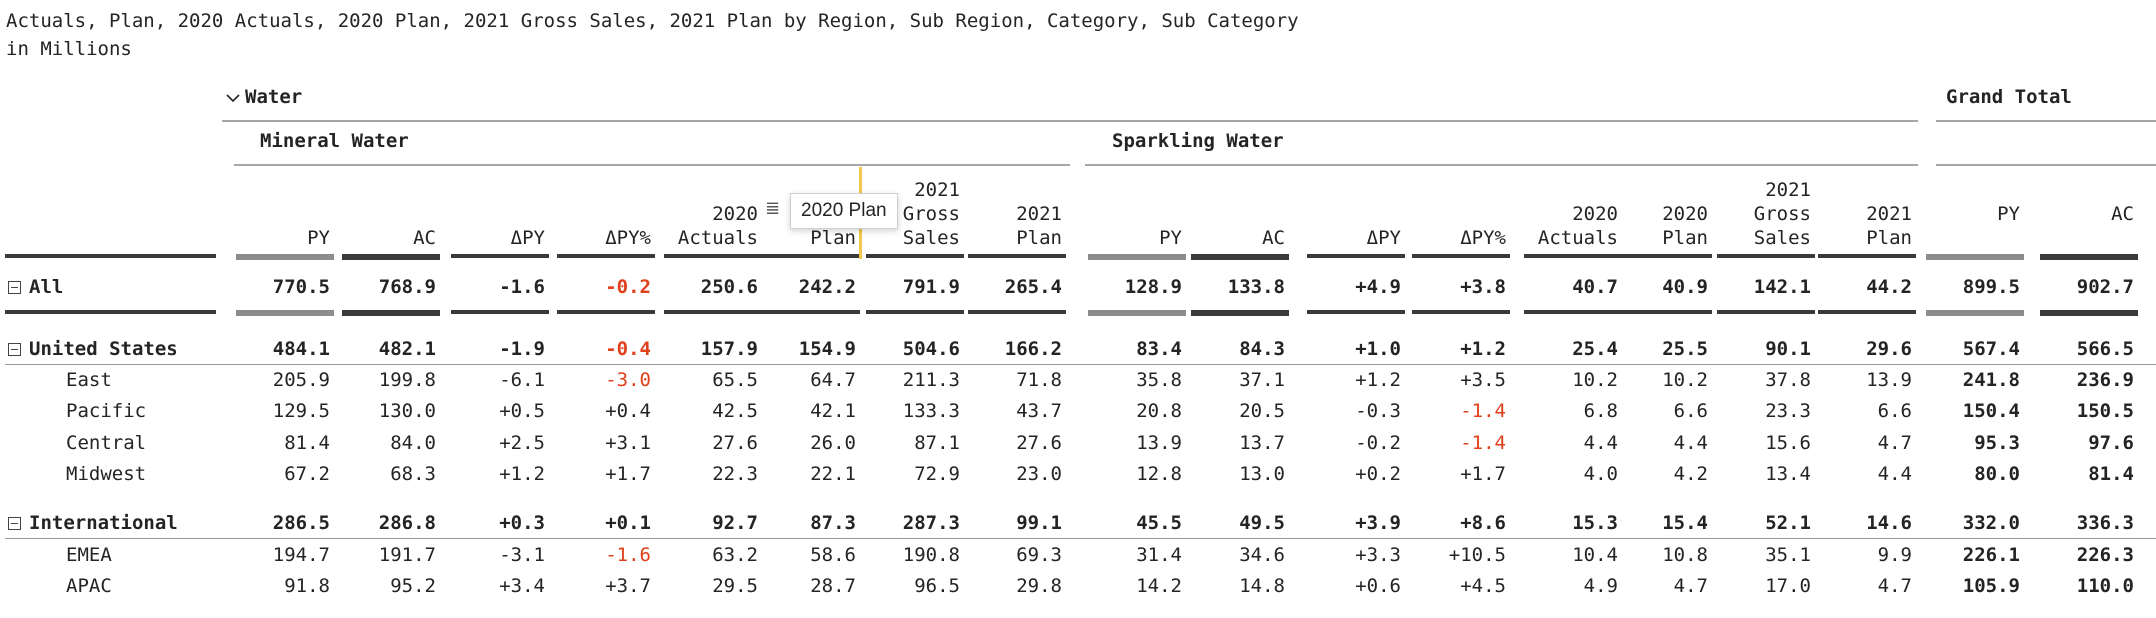 The height and width of the screenshot is (618, 2156). Describe the element at coordinates (1685, 523) in the screenshot. I see `table-cell: 15.4` at that location.